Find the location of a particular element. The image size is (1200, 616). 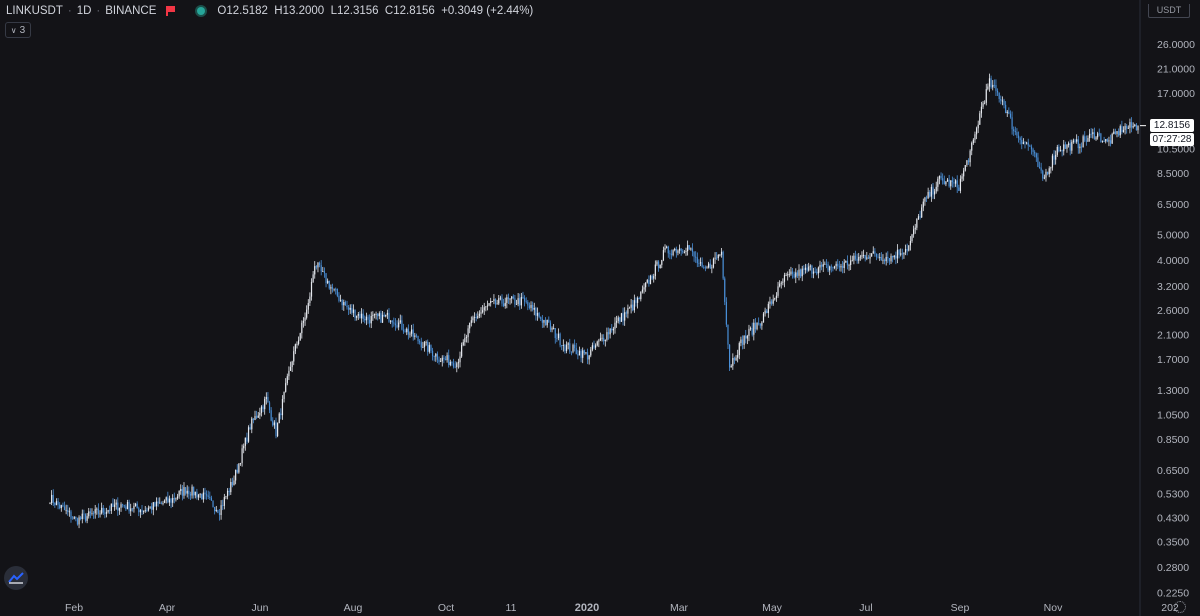

flag-icon is located at coordinates (171, 11).